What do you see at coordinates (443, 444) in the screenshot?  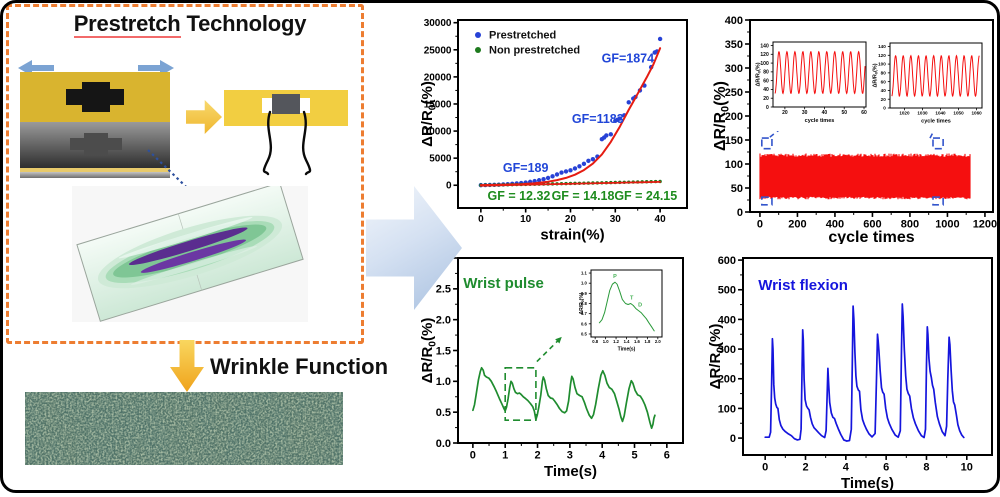 I see `svg-text: 0.0` at bounding box center [443, 444].